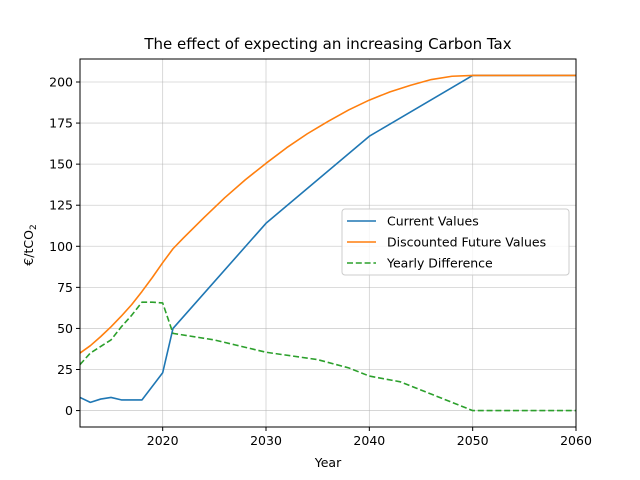 This screenshot has height=480, width=640. Describe the element at coordinates (69, 410) in the screenshot. I see `y-tick-label: 0` at that location.